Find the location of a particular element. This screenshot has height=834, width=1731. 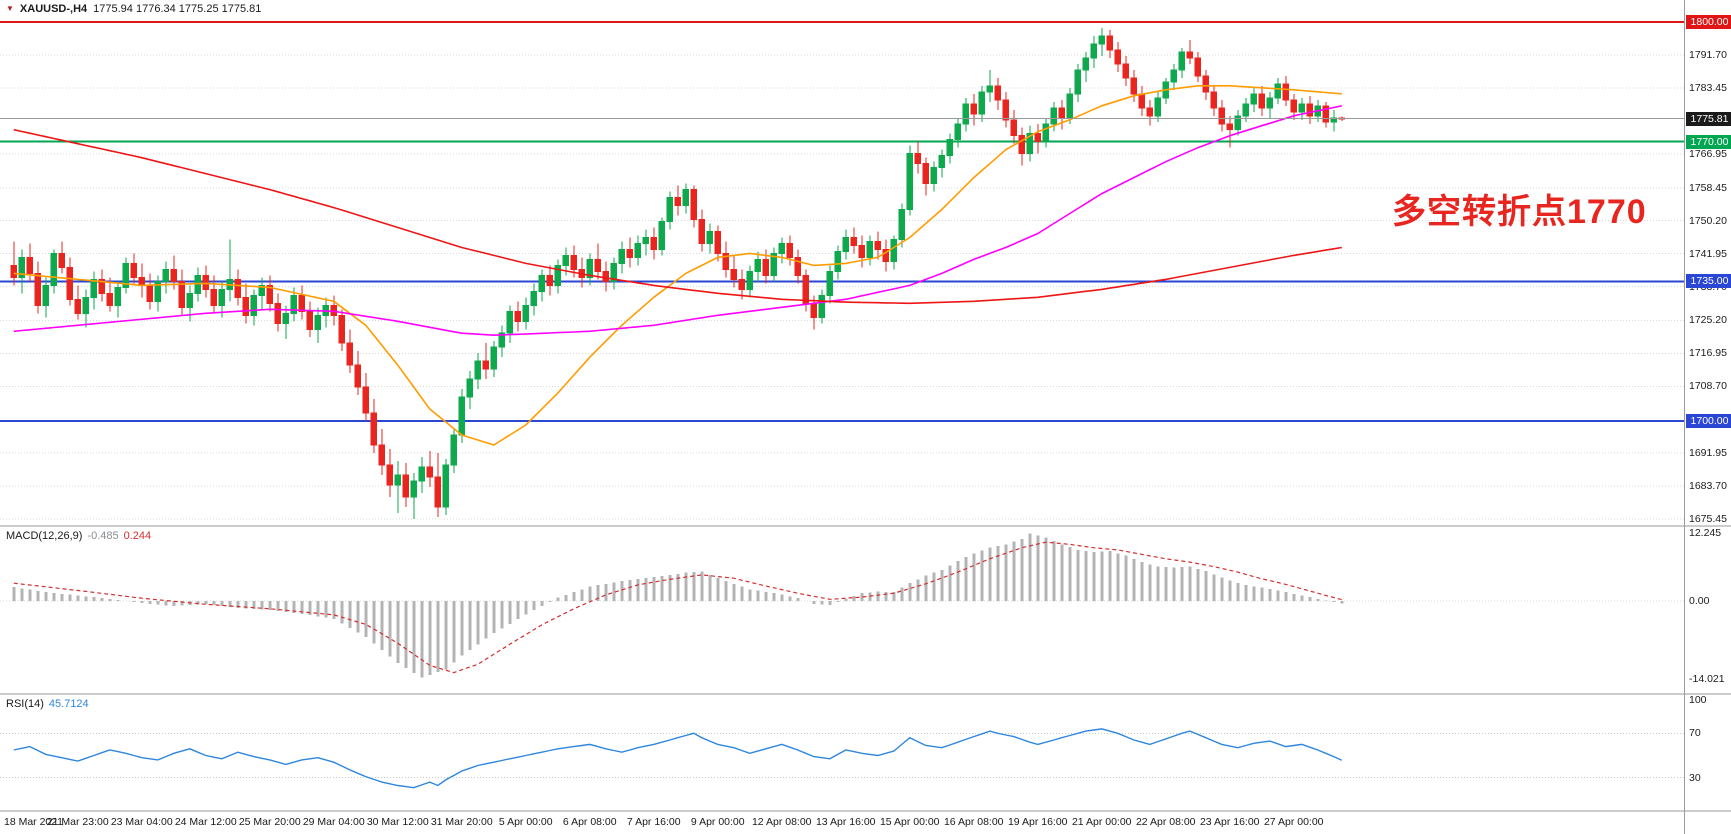

time-axis-label: 15 Apr 00:00 is located at coordinates (909, 822).